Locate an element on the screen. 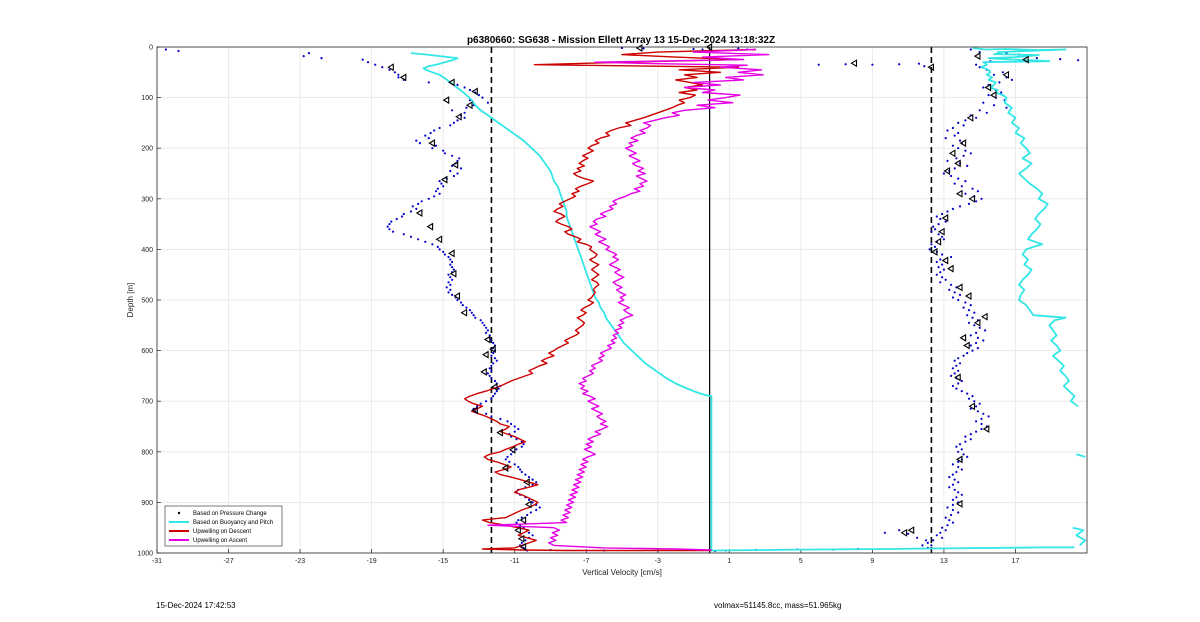 The image size is (1200, 622). legend-entry: Based on Buoyancy and Pitch is located at coordinates (233, 523).